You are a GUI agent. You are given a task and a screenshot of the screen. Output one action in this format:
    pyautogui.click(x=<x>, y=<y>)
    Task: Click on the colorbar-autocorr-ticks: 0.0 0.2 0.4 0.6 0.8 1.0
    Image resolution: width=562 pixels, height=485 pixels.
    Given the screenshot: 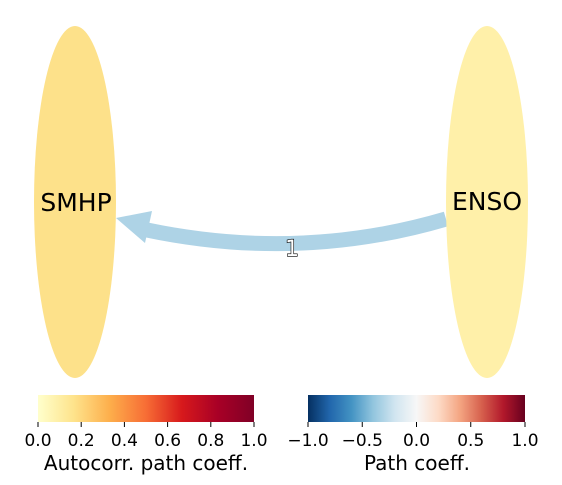 What is the action you would take?
    pyautogui.click(x=146, y=436)
    